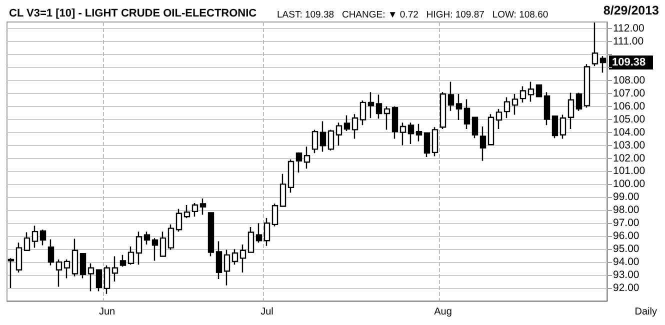  Describe the element at coordinates (626, 275) in the screenshot. I see `y-tick-label: 93.00` at that location.